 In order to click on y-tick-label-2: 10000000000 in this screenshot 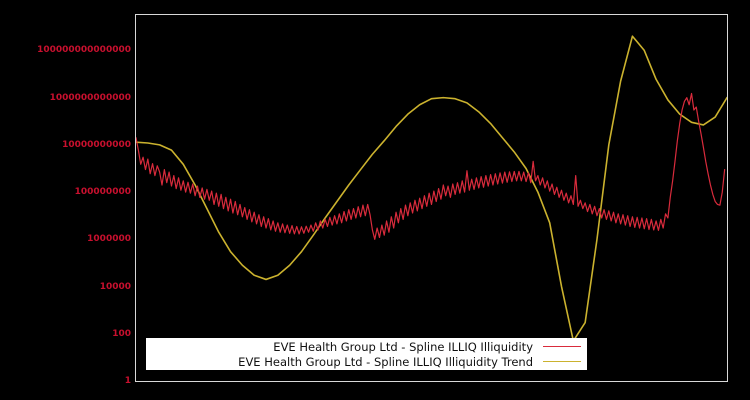, I will do `click(96, 144)`.